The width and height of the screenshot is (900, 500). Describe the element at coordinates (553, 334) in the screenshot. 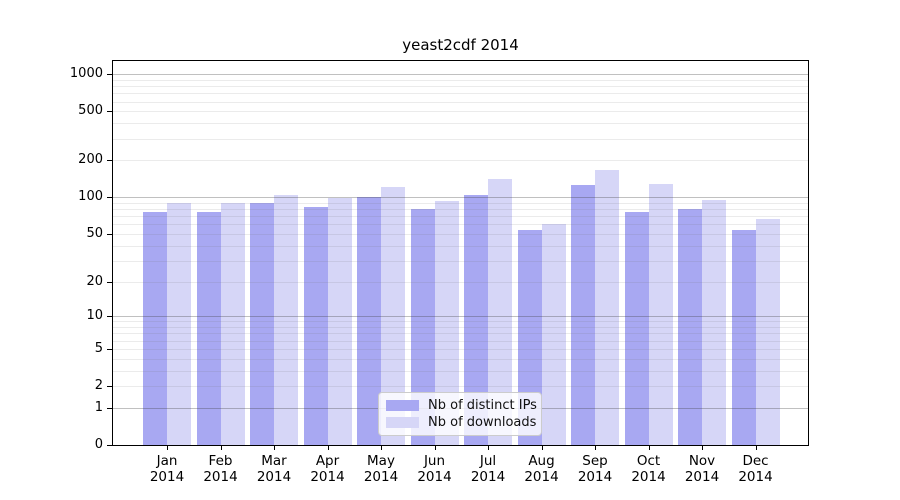

I see `bar-downloads-aug` at that location.